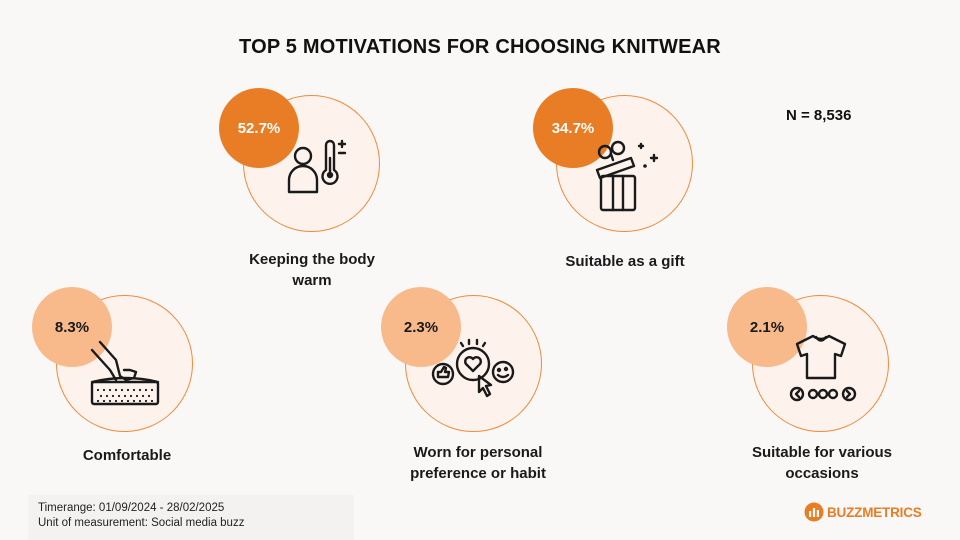 This screenshot has height=540, width=960. What do you see at coordinates (874, 512) in the screenshot?
I see `logo-text: BUZZMETRICS` at bounding box center [874, 512].